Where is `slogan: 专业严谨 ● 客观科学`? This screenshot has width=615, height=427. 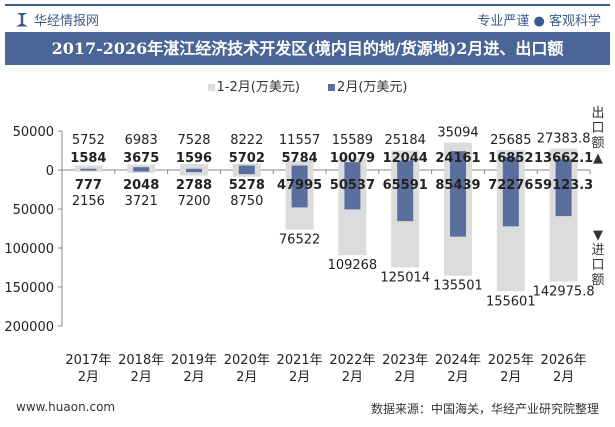 slogan: 专业严谨 ● 客观科学 is located at coordinates (539, 21).